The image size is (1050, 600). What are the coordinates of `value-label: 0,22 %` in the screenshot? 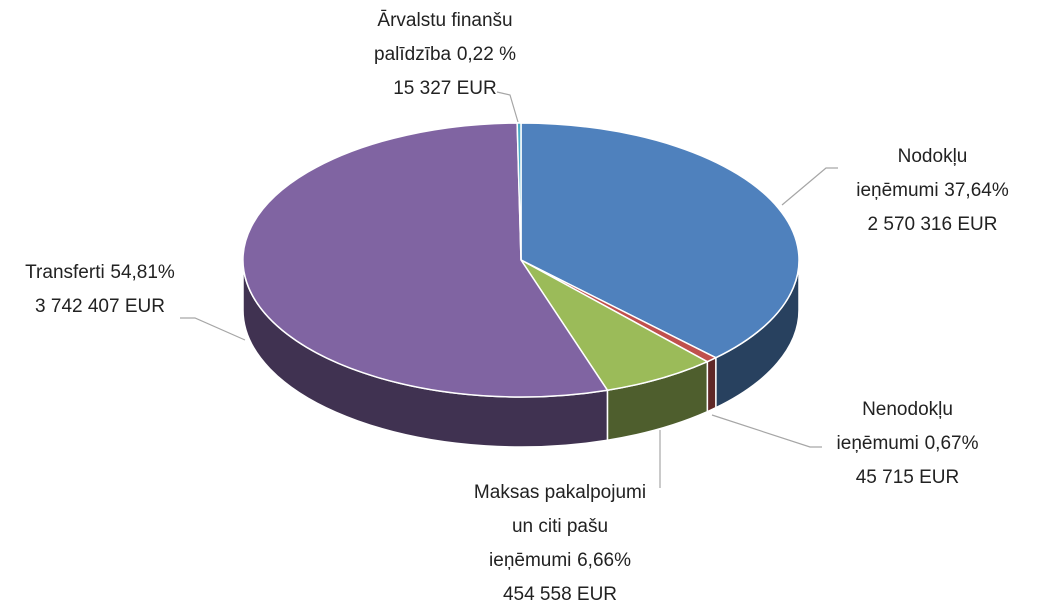 It's located at (486, 54).